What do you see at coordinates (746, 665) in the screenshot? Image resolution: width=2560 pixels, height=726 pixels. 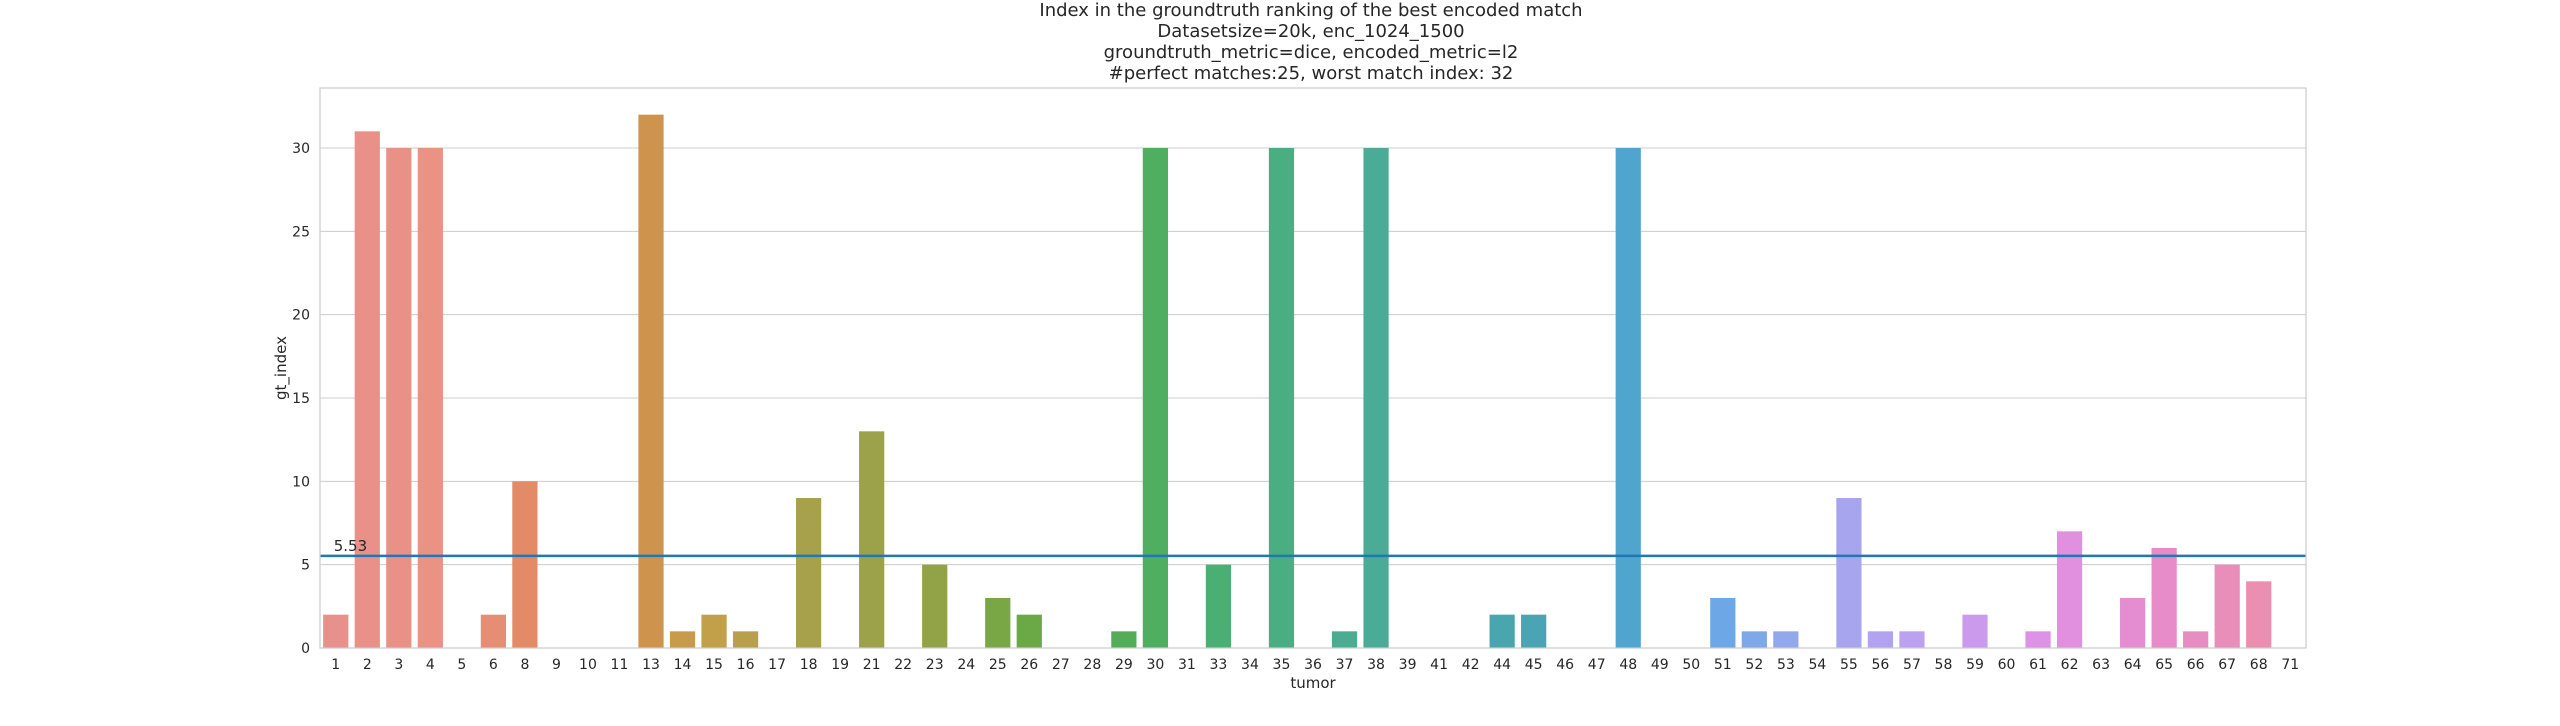 I see `x-tick-label: 16` at bounding box center [746, 665].